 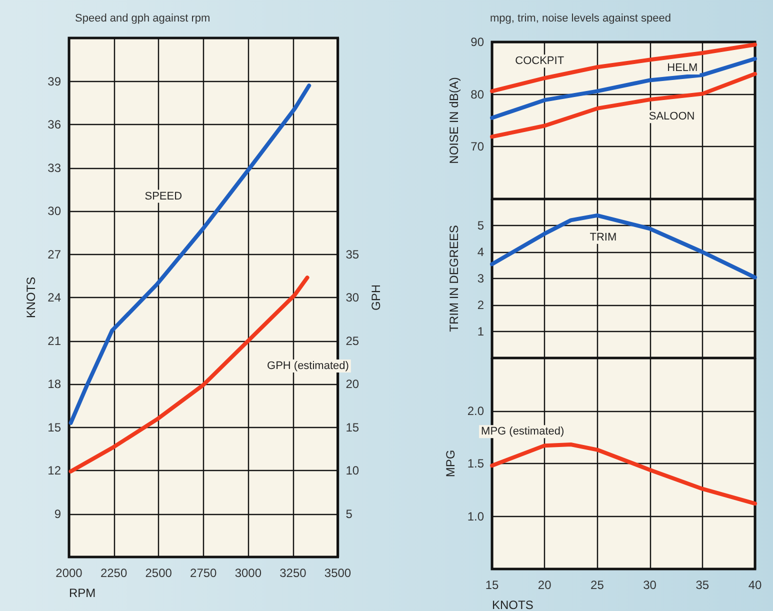 I want to click on series-label: TRIM, so click(x=603, y=237).